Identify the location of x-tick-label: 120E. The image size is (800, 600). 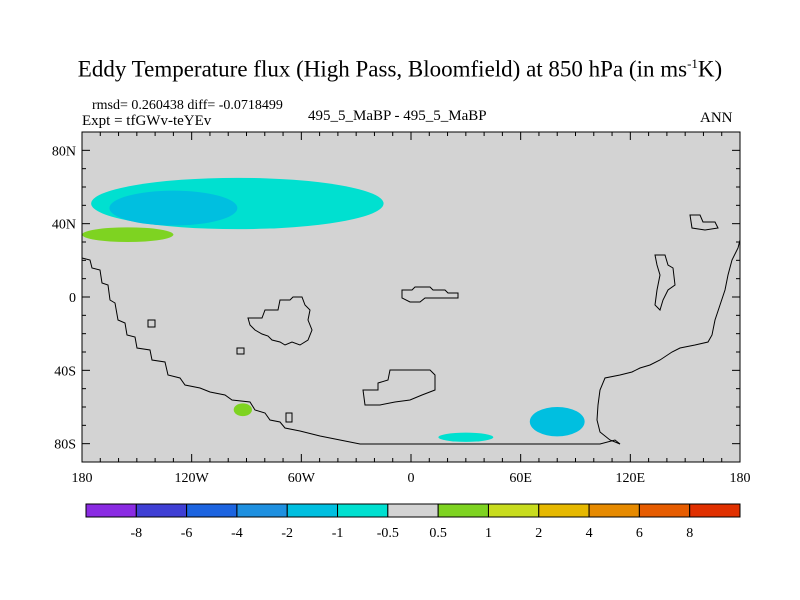
(631, 478).